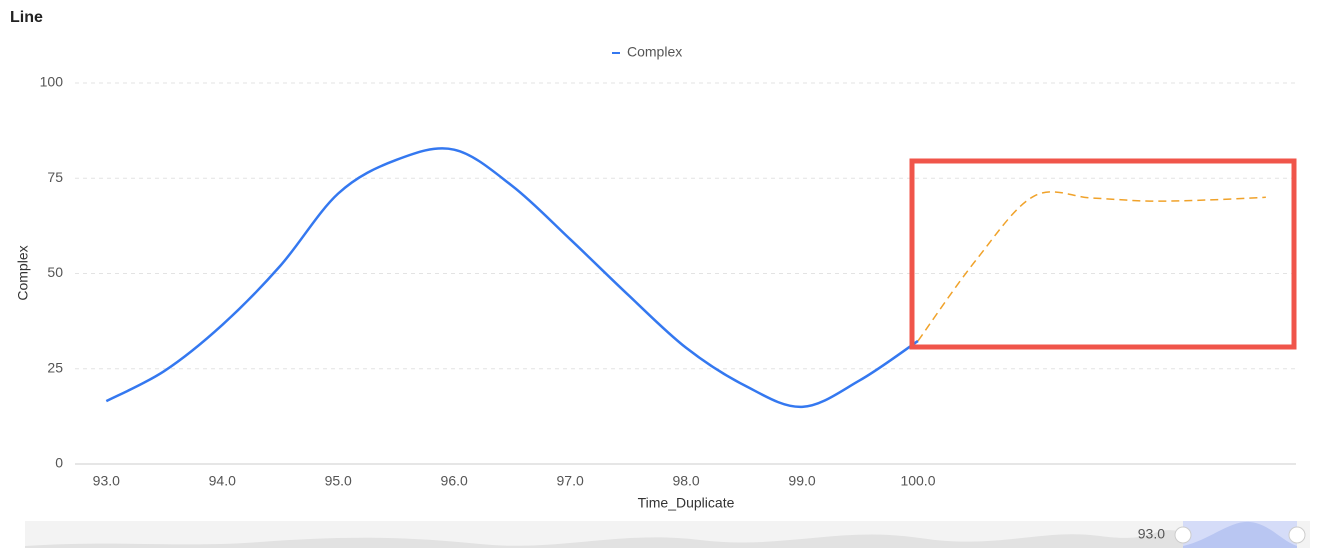 This screenshot has height=550, width=1320. I want to click on y-tick-label: 25, so click(55, 367).